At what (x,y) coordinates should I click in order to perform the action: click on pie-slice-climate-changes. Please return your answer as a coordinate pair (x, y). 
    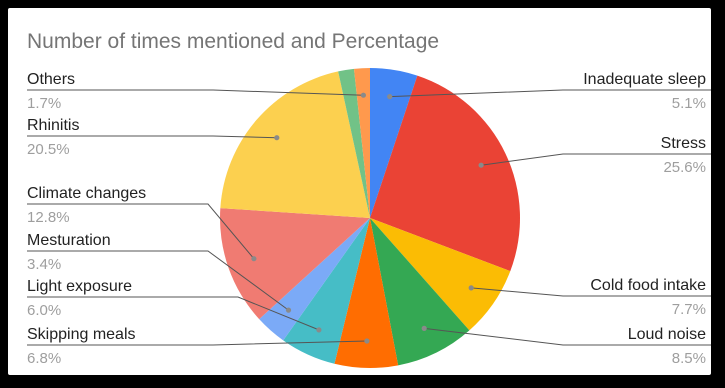
    Looking at the image, I should click on (295, 264).